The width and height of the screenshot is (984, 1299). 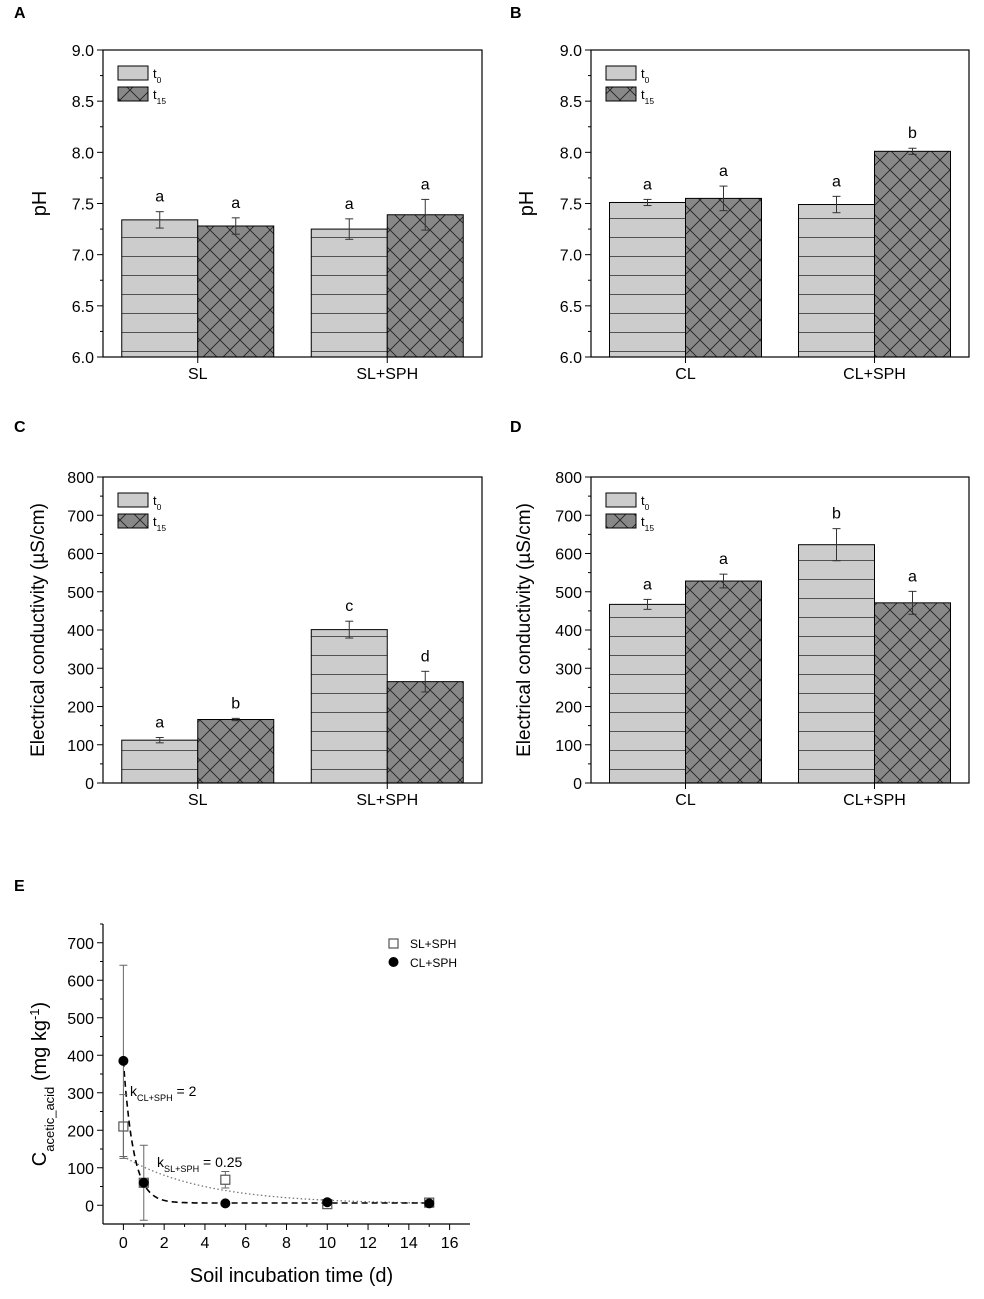 What do you see at coordinates (571, 102) in the screenshot?
I see `y-tick-label: 8.5` at bounding box center [571, 102].